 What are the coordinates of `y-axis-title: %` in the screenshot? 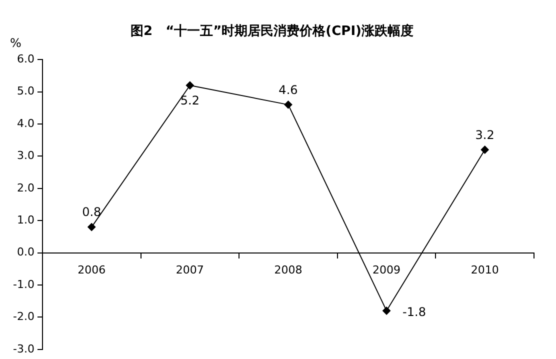 It's located at (16, 43).